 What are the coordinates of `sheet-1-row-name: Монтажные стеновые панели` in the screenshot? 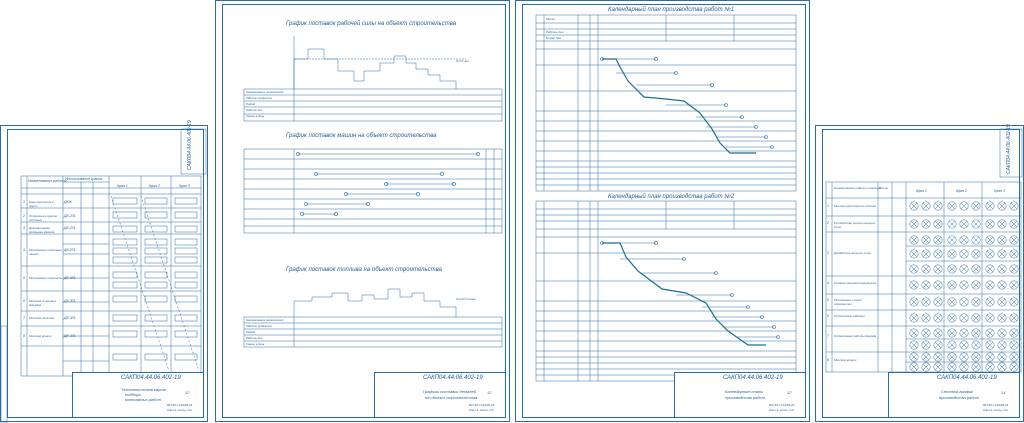 It's located at (45, 252).